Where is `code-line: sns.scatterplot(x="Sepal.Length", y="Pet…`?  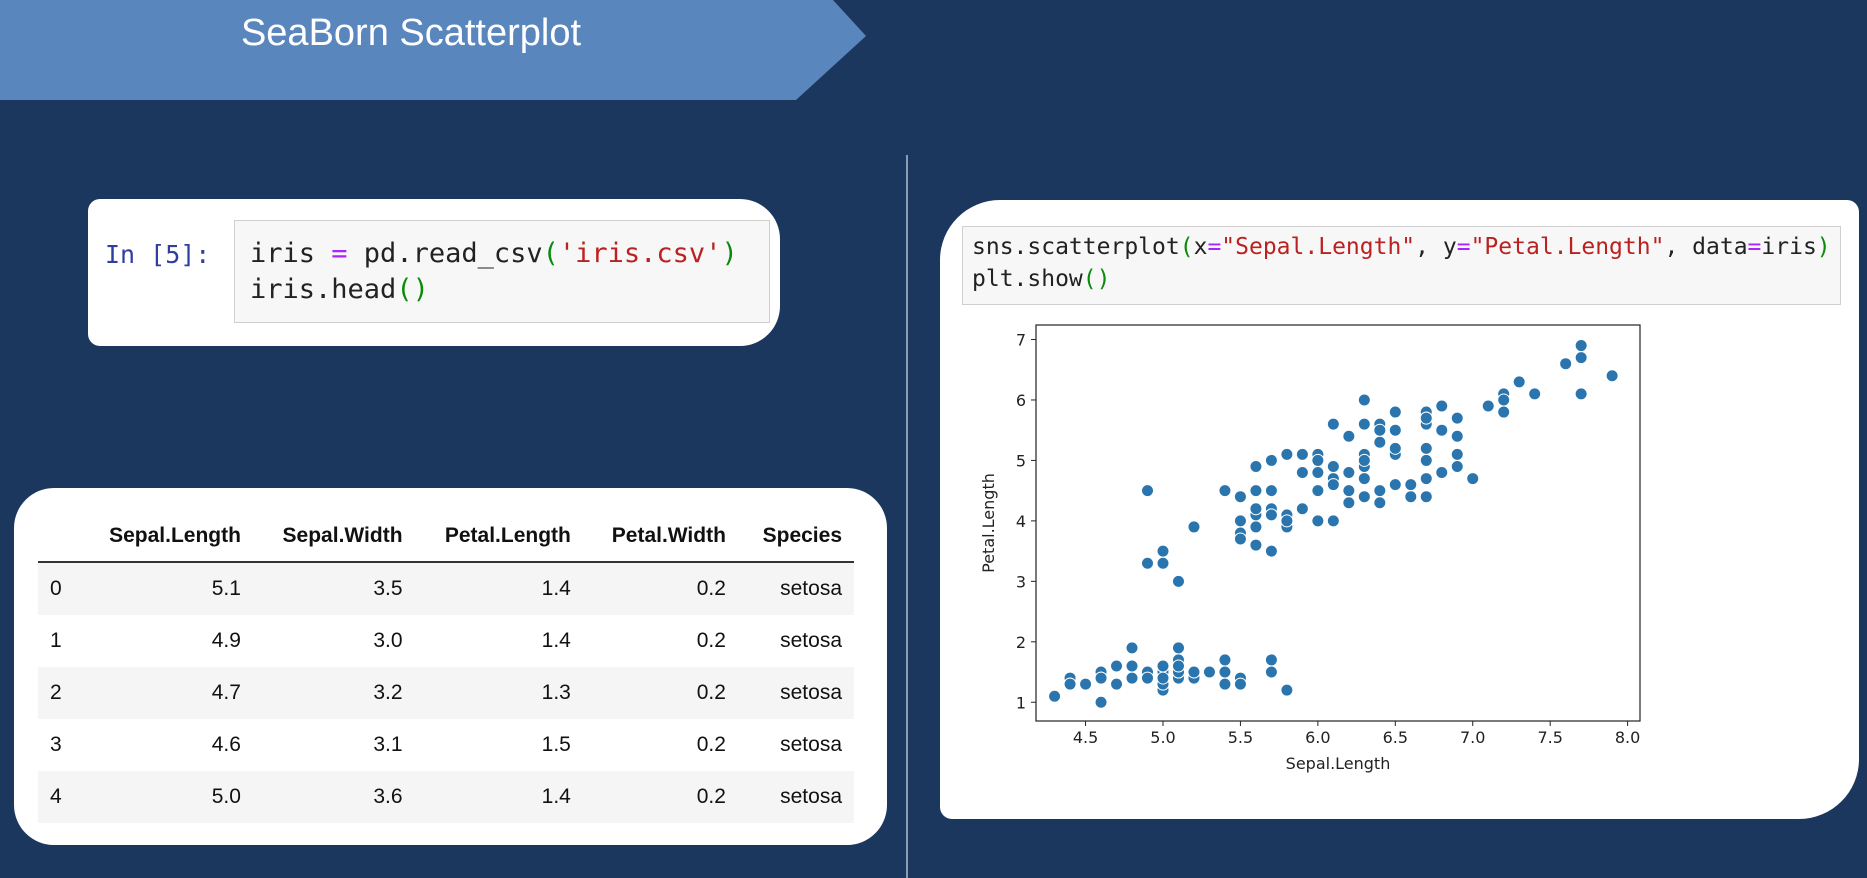 code-line: sns.scatterplot(x="Sepal.Length", y="Pet… is located at coordinates (1401, 247).